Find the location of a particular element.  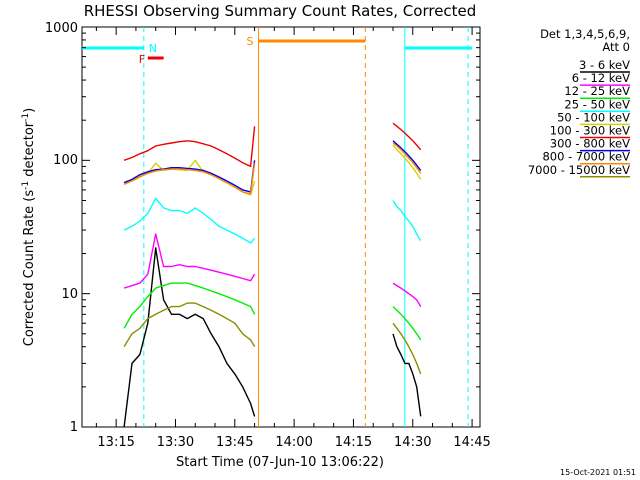

x-axis-title: Start Time (07-Jun-10 13:06:22) is located at coordinates (280, 462).